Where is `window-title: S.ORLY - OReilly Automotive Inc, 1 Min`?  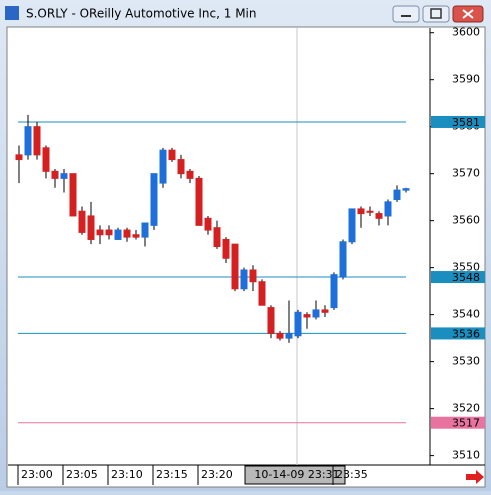
window-title: S.ORLY - OReilly Automotive Inc, 1 Min is located at coordinates (141, 14).